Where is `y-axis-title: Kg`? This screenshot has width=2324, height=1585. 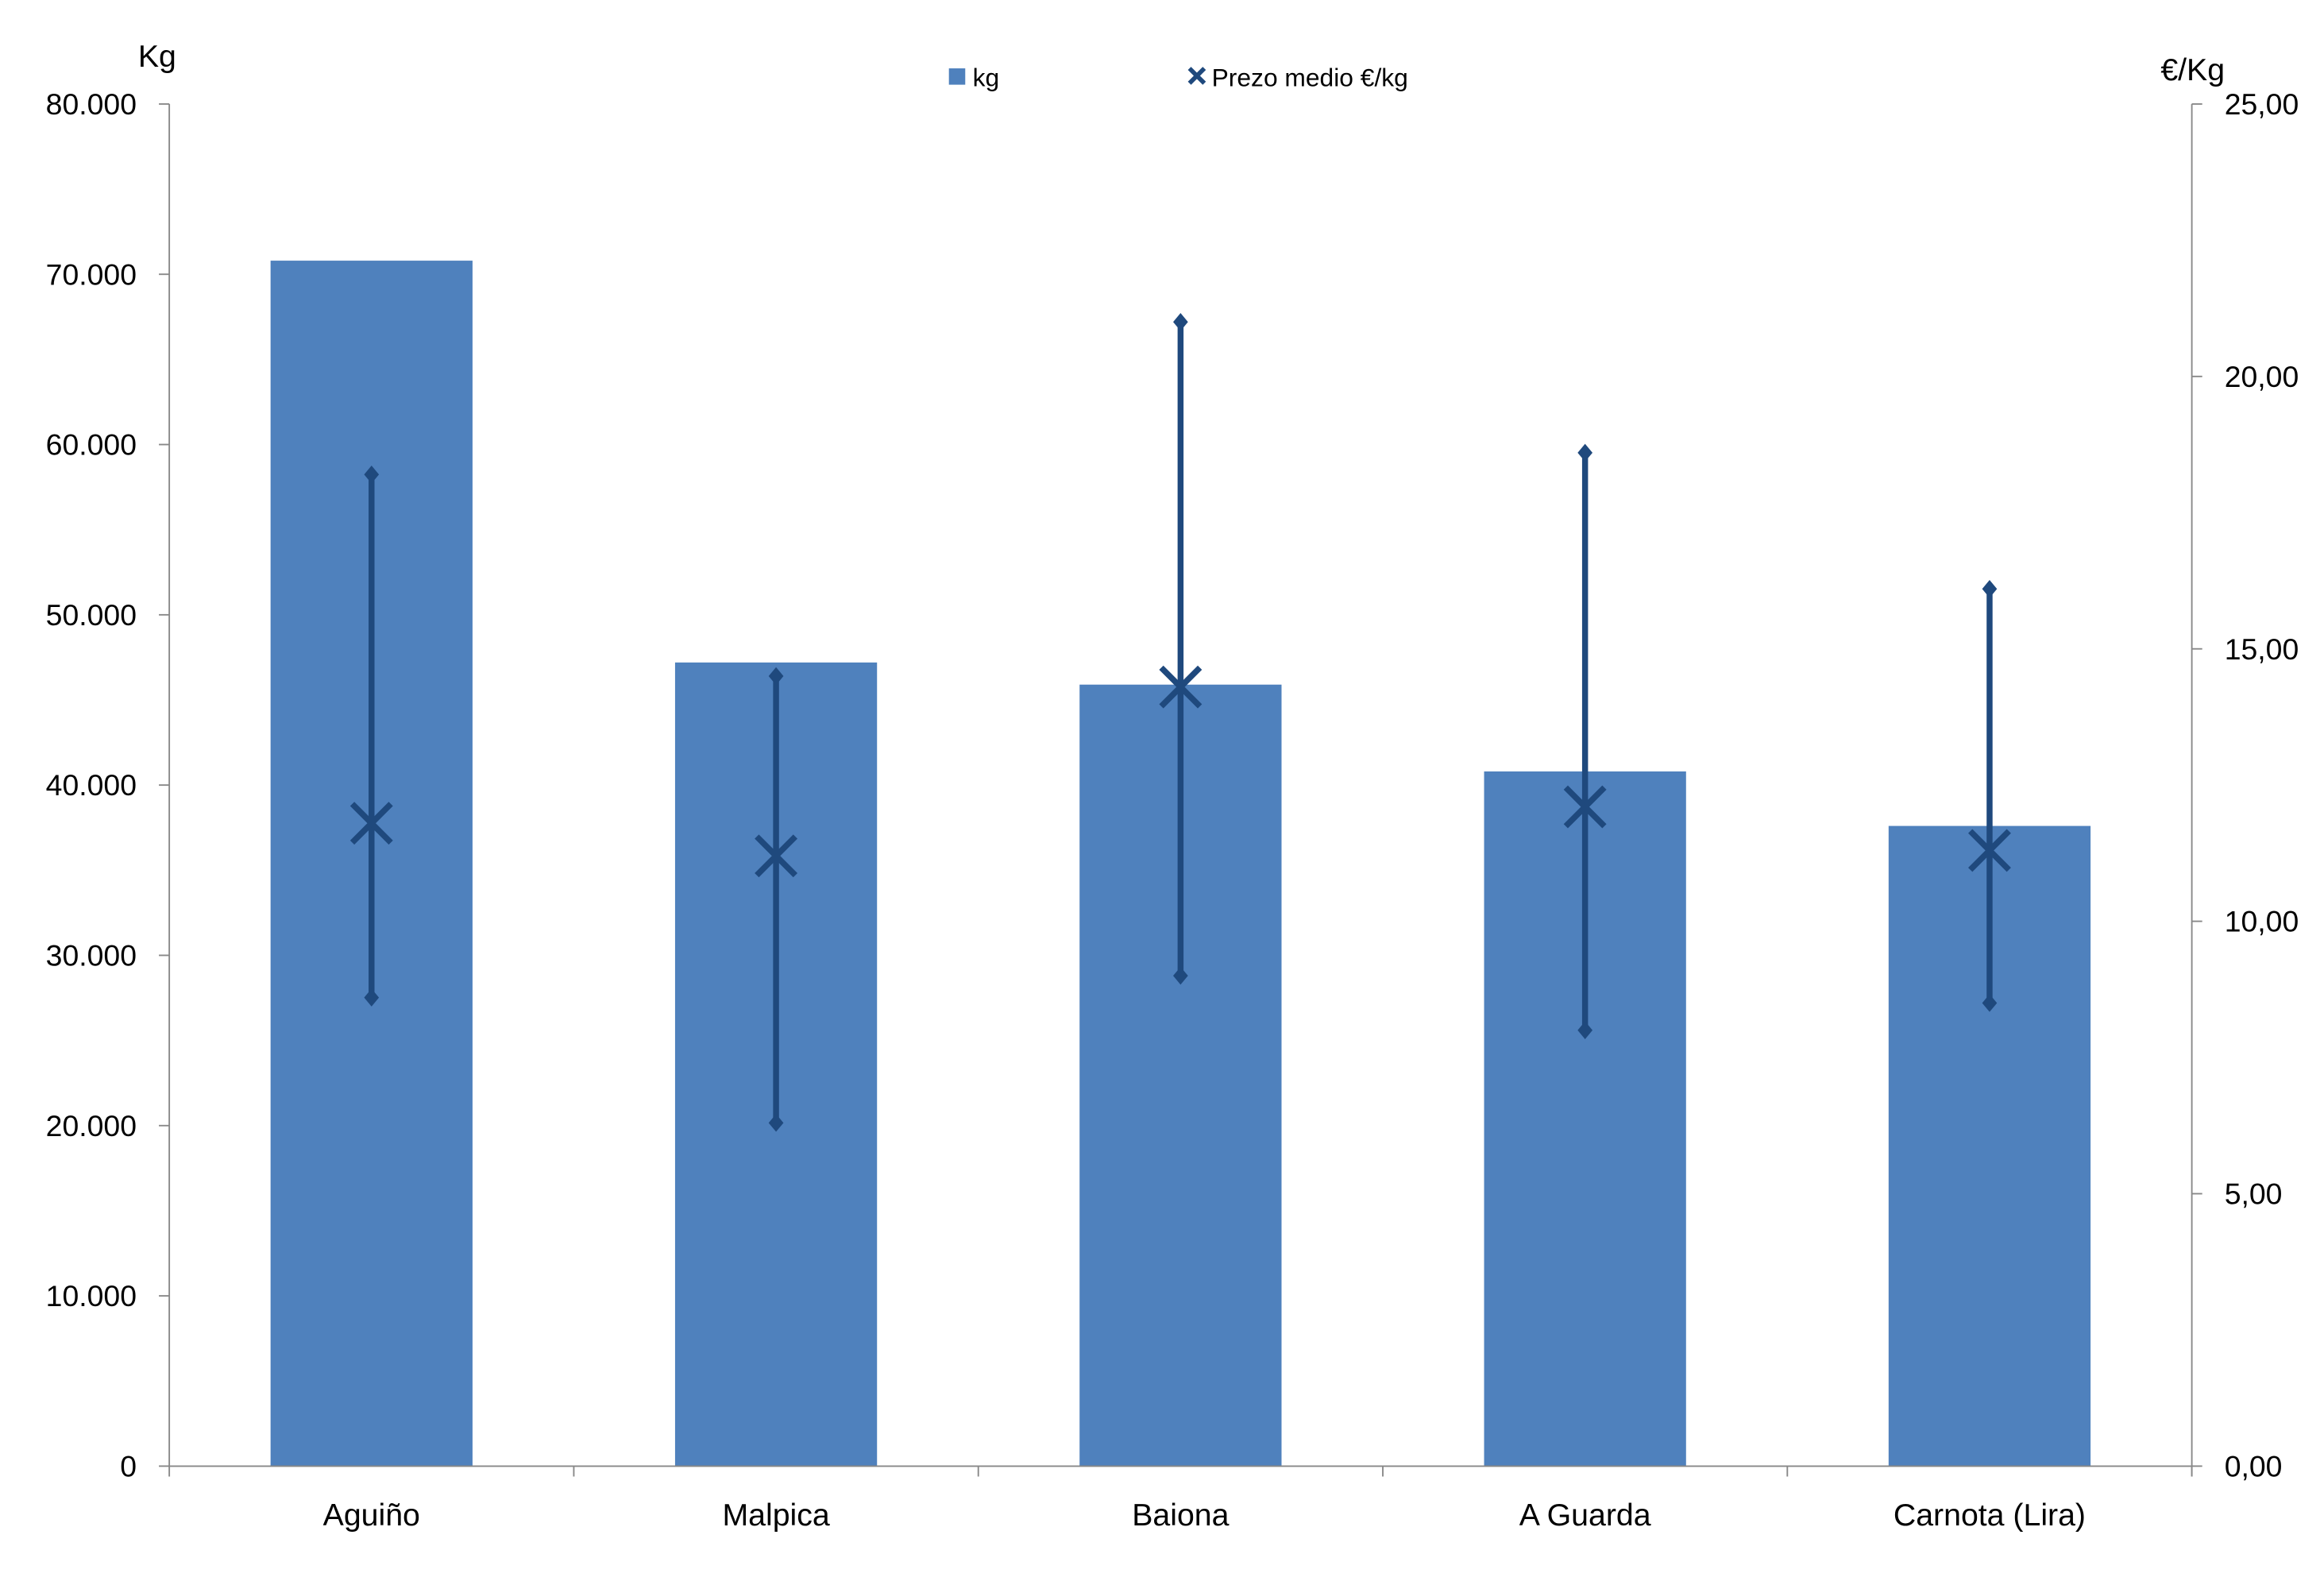
y-axis-title: Kg is located at coordinates (157, 56).